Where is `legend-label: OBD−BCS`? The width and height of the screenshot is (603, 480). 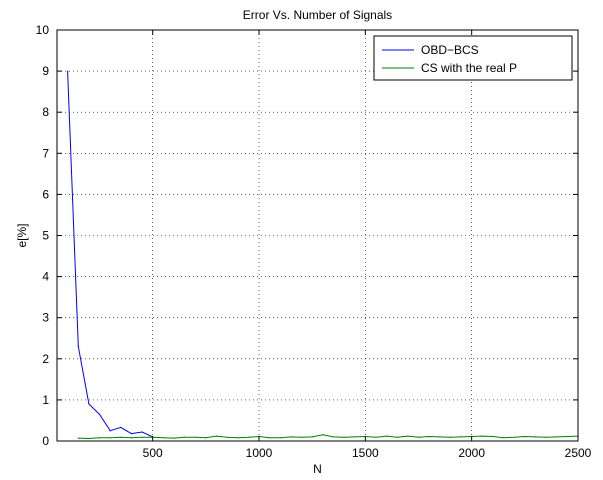
legend-label: OBD−BCS is located at coordinates (450, 50).